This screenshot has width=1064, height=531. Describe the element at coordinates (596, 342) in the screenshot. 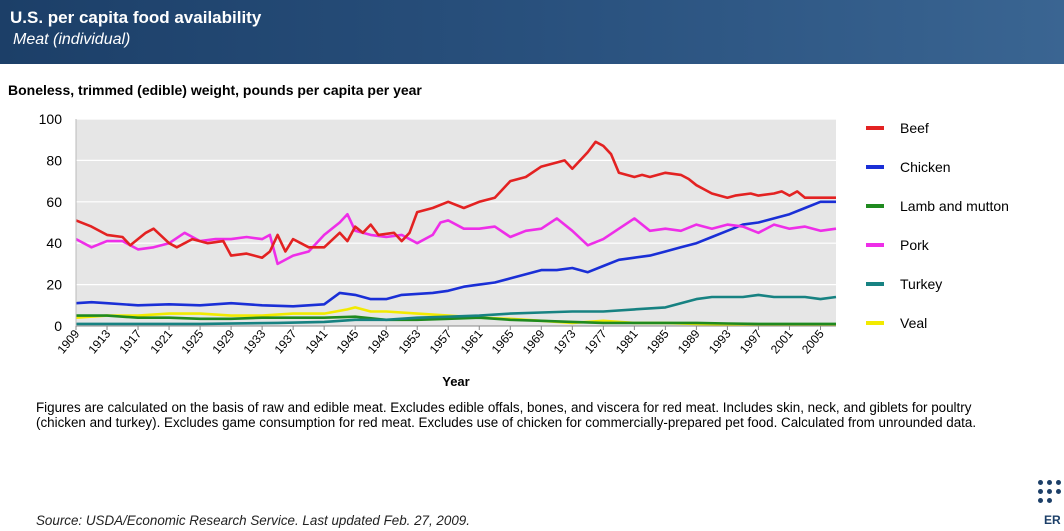

I see `x-tick-label: 1977` at that location.